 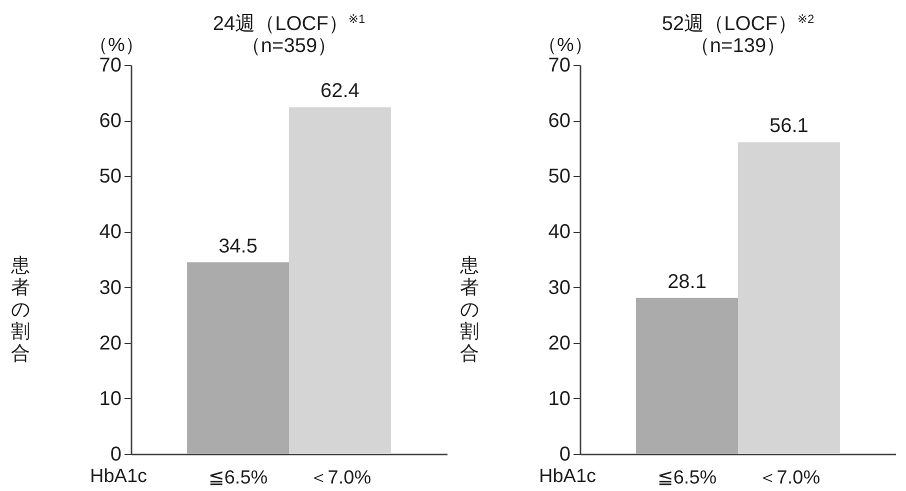 What do you see at coordinates (738, 23) in the screenshot?
I see `chart-title: 52週（LOCF）$^{※2}$` at bounding box center [738, 23].